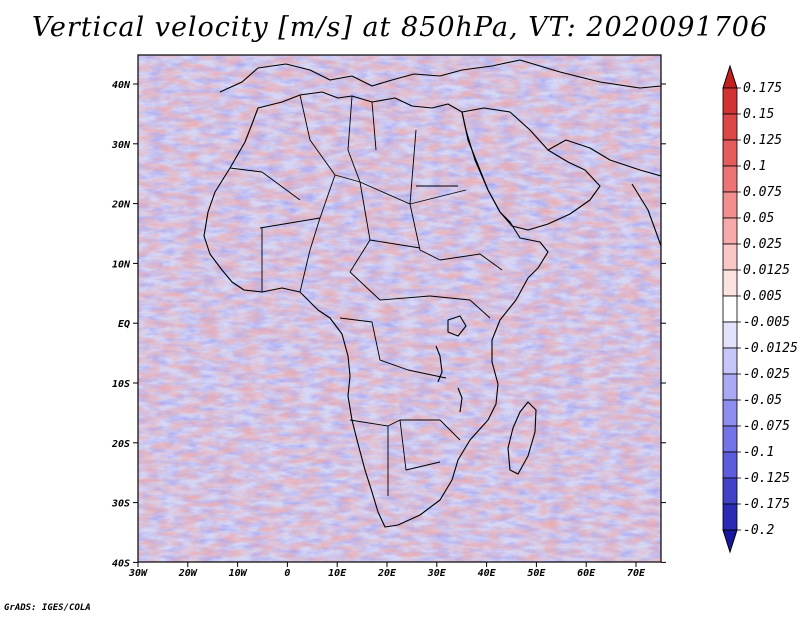  What do you see at coordinates (437, 573) in the screenshot?
I see `lon-label: 30E` at bounding box center [437, 573].